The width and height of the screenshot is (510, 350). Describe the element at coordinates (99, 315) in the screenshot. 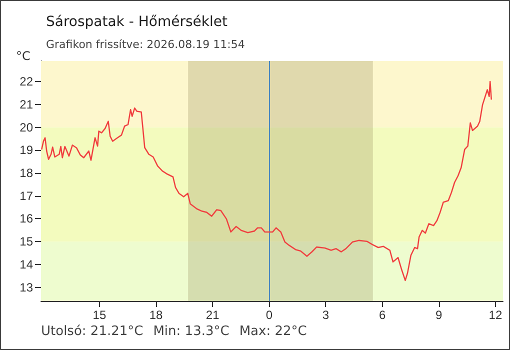

I see `x-tick-label: 15` at that location.